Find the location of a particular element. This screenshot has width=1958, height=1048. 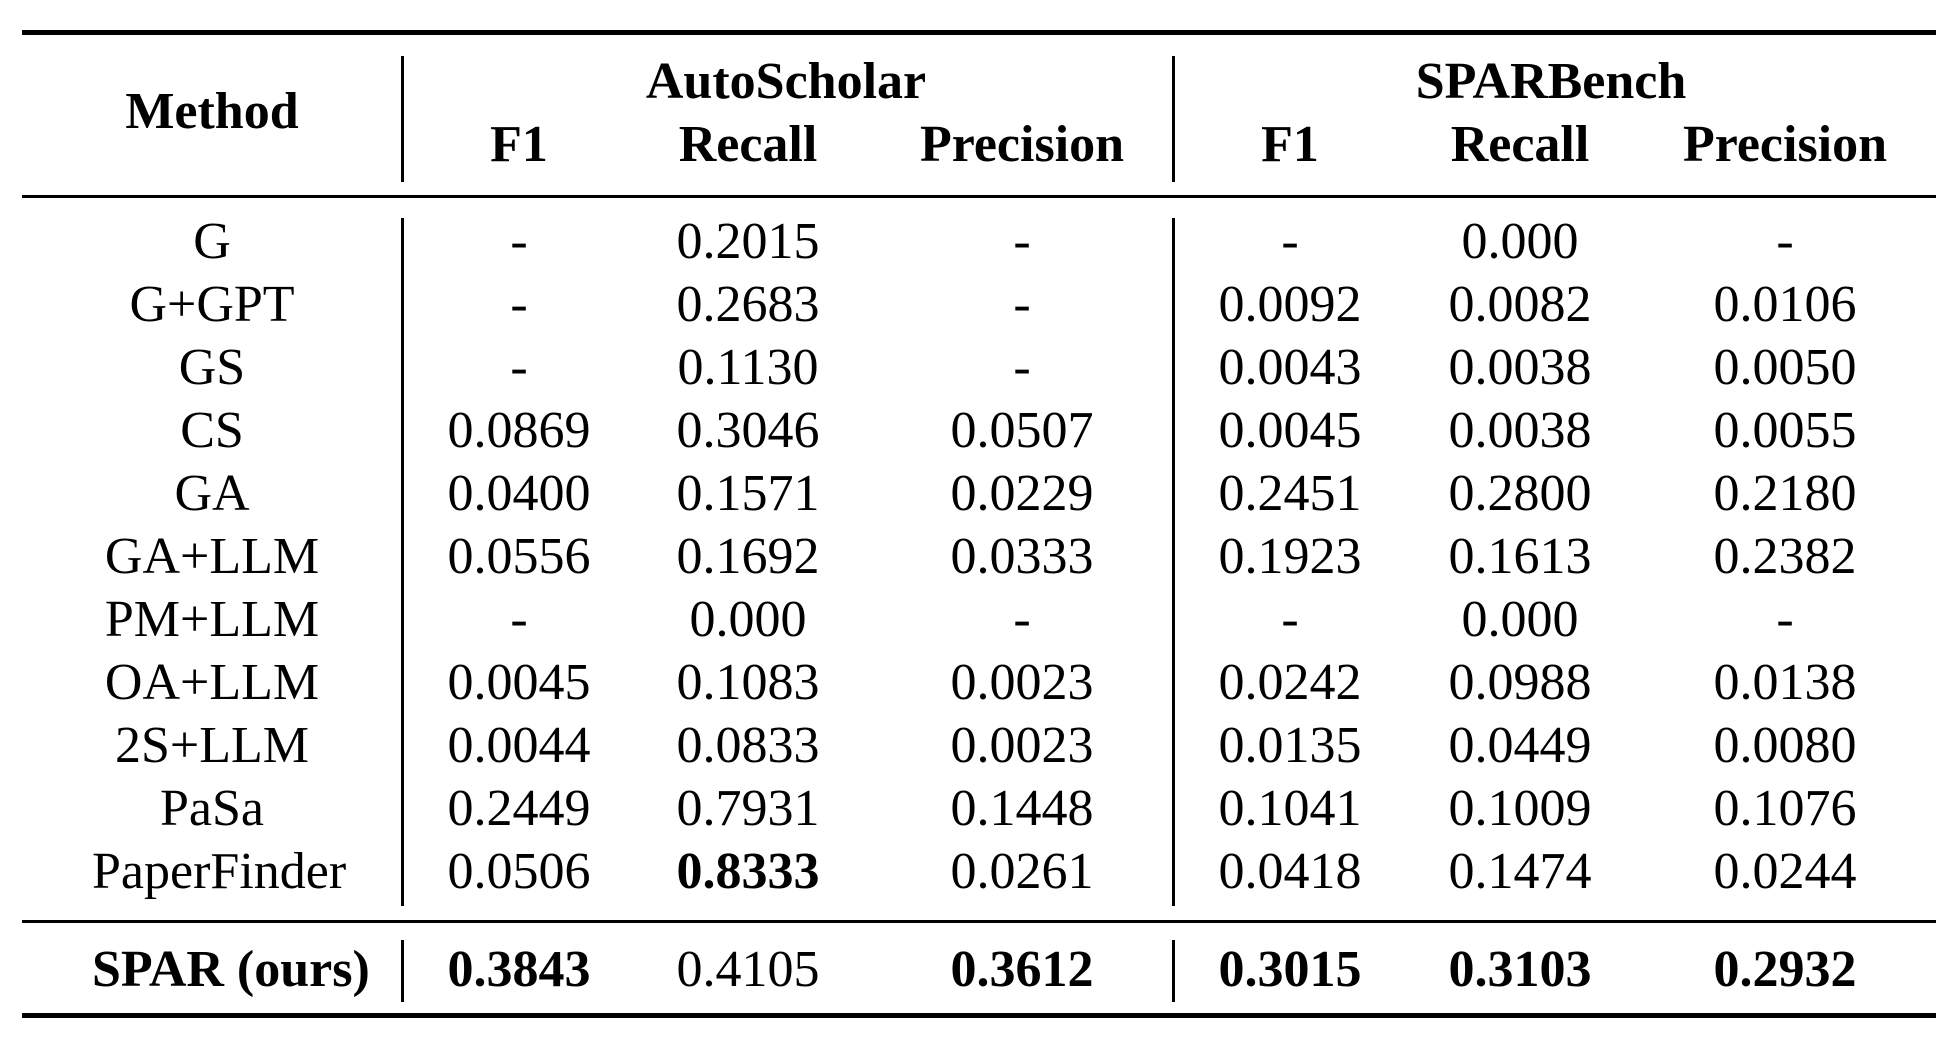

body-separator-left is located at coordinates (402, 562).